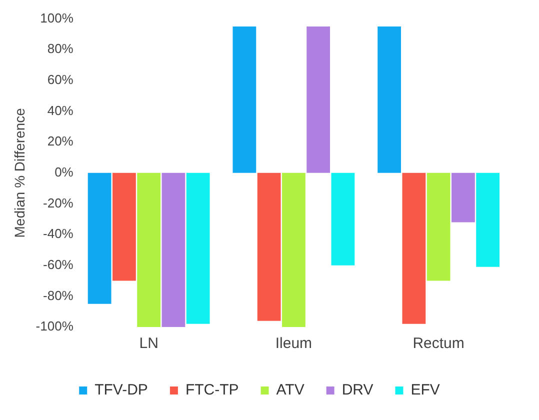 The image size is (539, 420). I want to click on y-tick-label: -60%, so click(58, 264).